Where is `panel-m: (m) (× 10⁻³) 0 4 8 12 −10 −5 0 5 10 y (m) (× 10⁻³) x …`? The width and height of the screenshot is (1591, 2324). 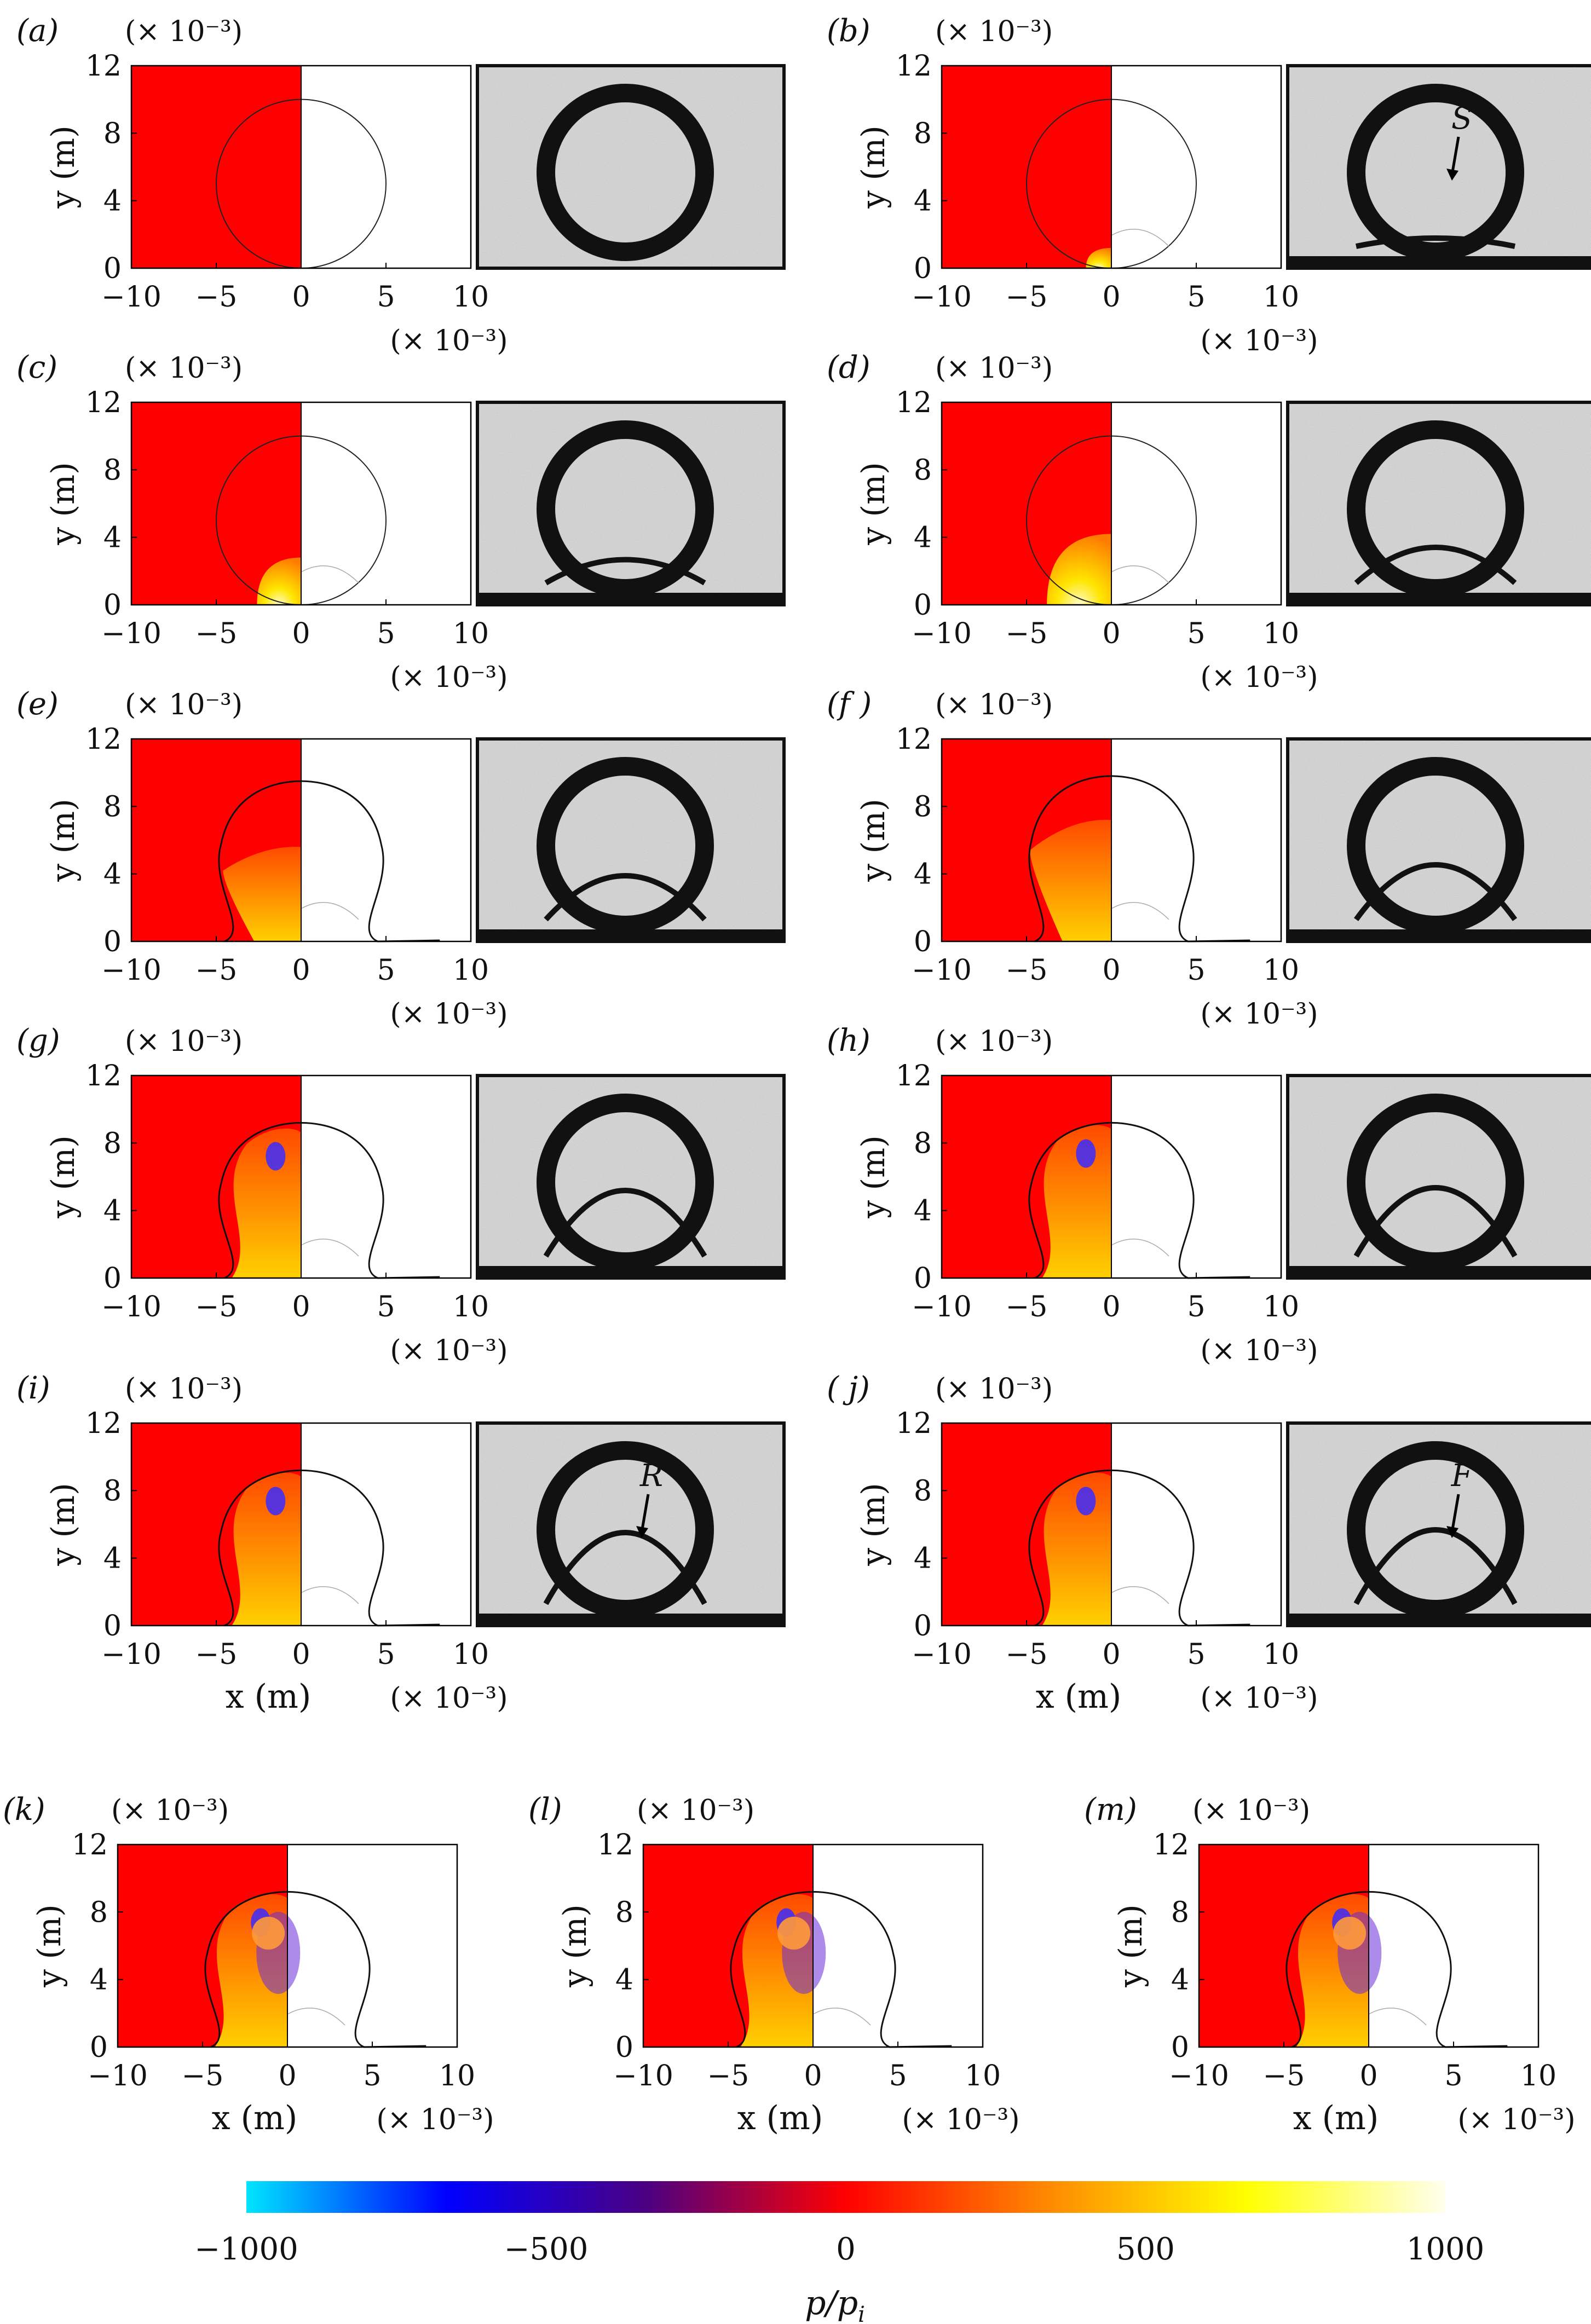
panel-m: (m) (× 10⁻³) 0 4 8 12 −10 −5 0 5 10 y (m) (× 10⁻³) x … is located at coordinates (1330, 1964).